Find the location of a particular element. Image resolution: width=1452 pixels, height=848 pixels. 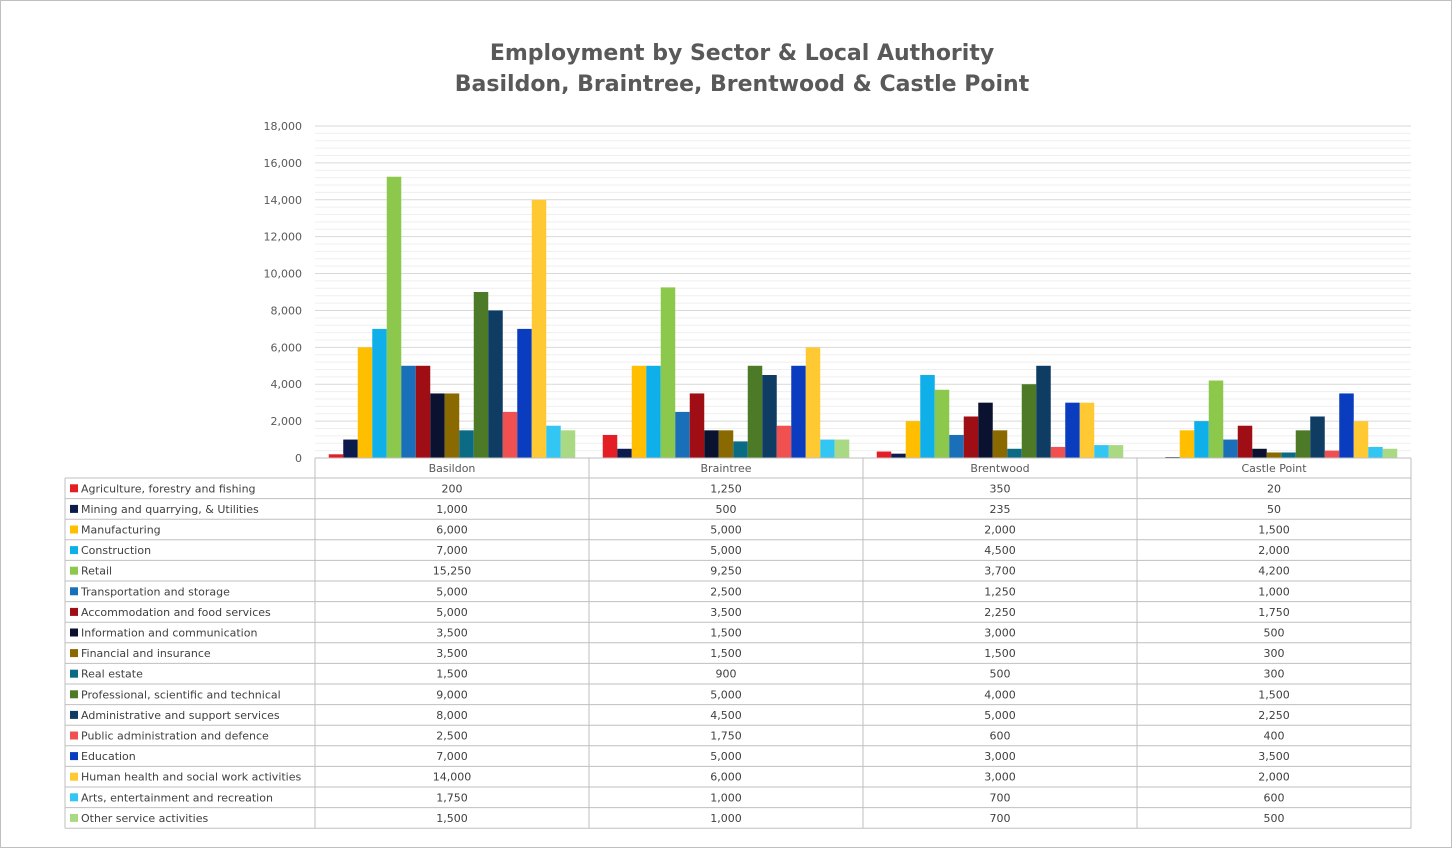

legend-entry: Mining and quarrying, & Utilities is located at coordinates (170, 509).